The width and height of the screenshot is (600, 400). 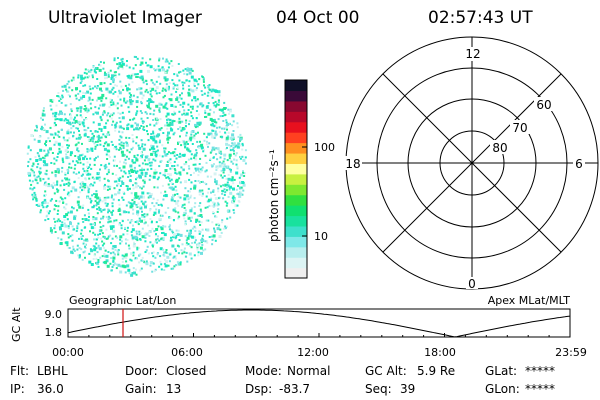 What do you see at coordinates (50, 389) in the screenshot?
I see `ip-value: 36.0` at bounding box center [50, 389].